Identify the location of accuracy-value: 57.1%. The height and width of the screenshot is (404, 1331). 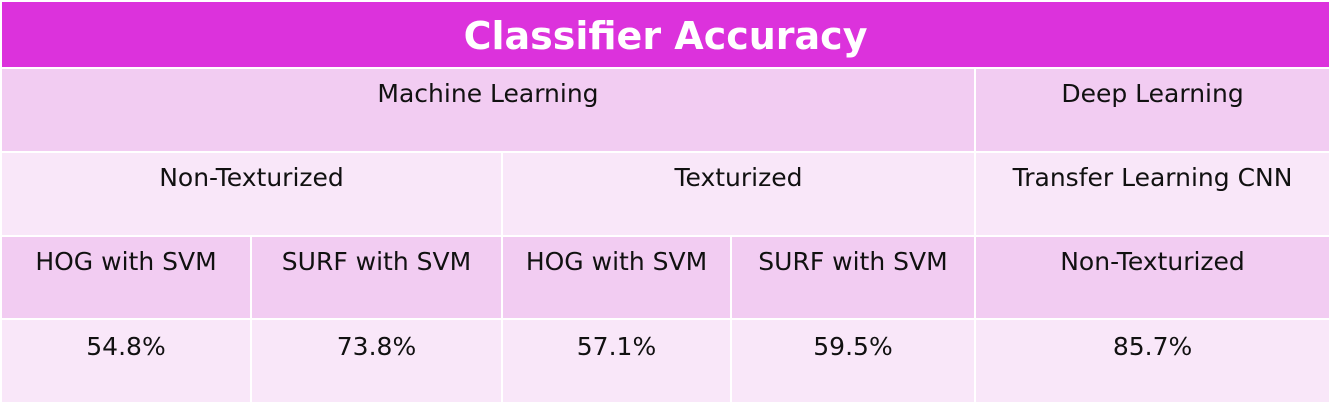
(616, 347).